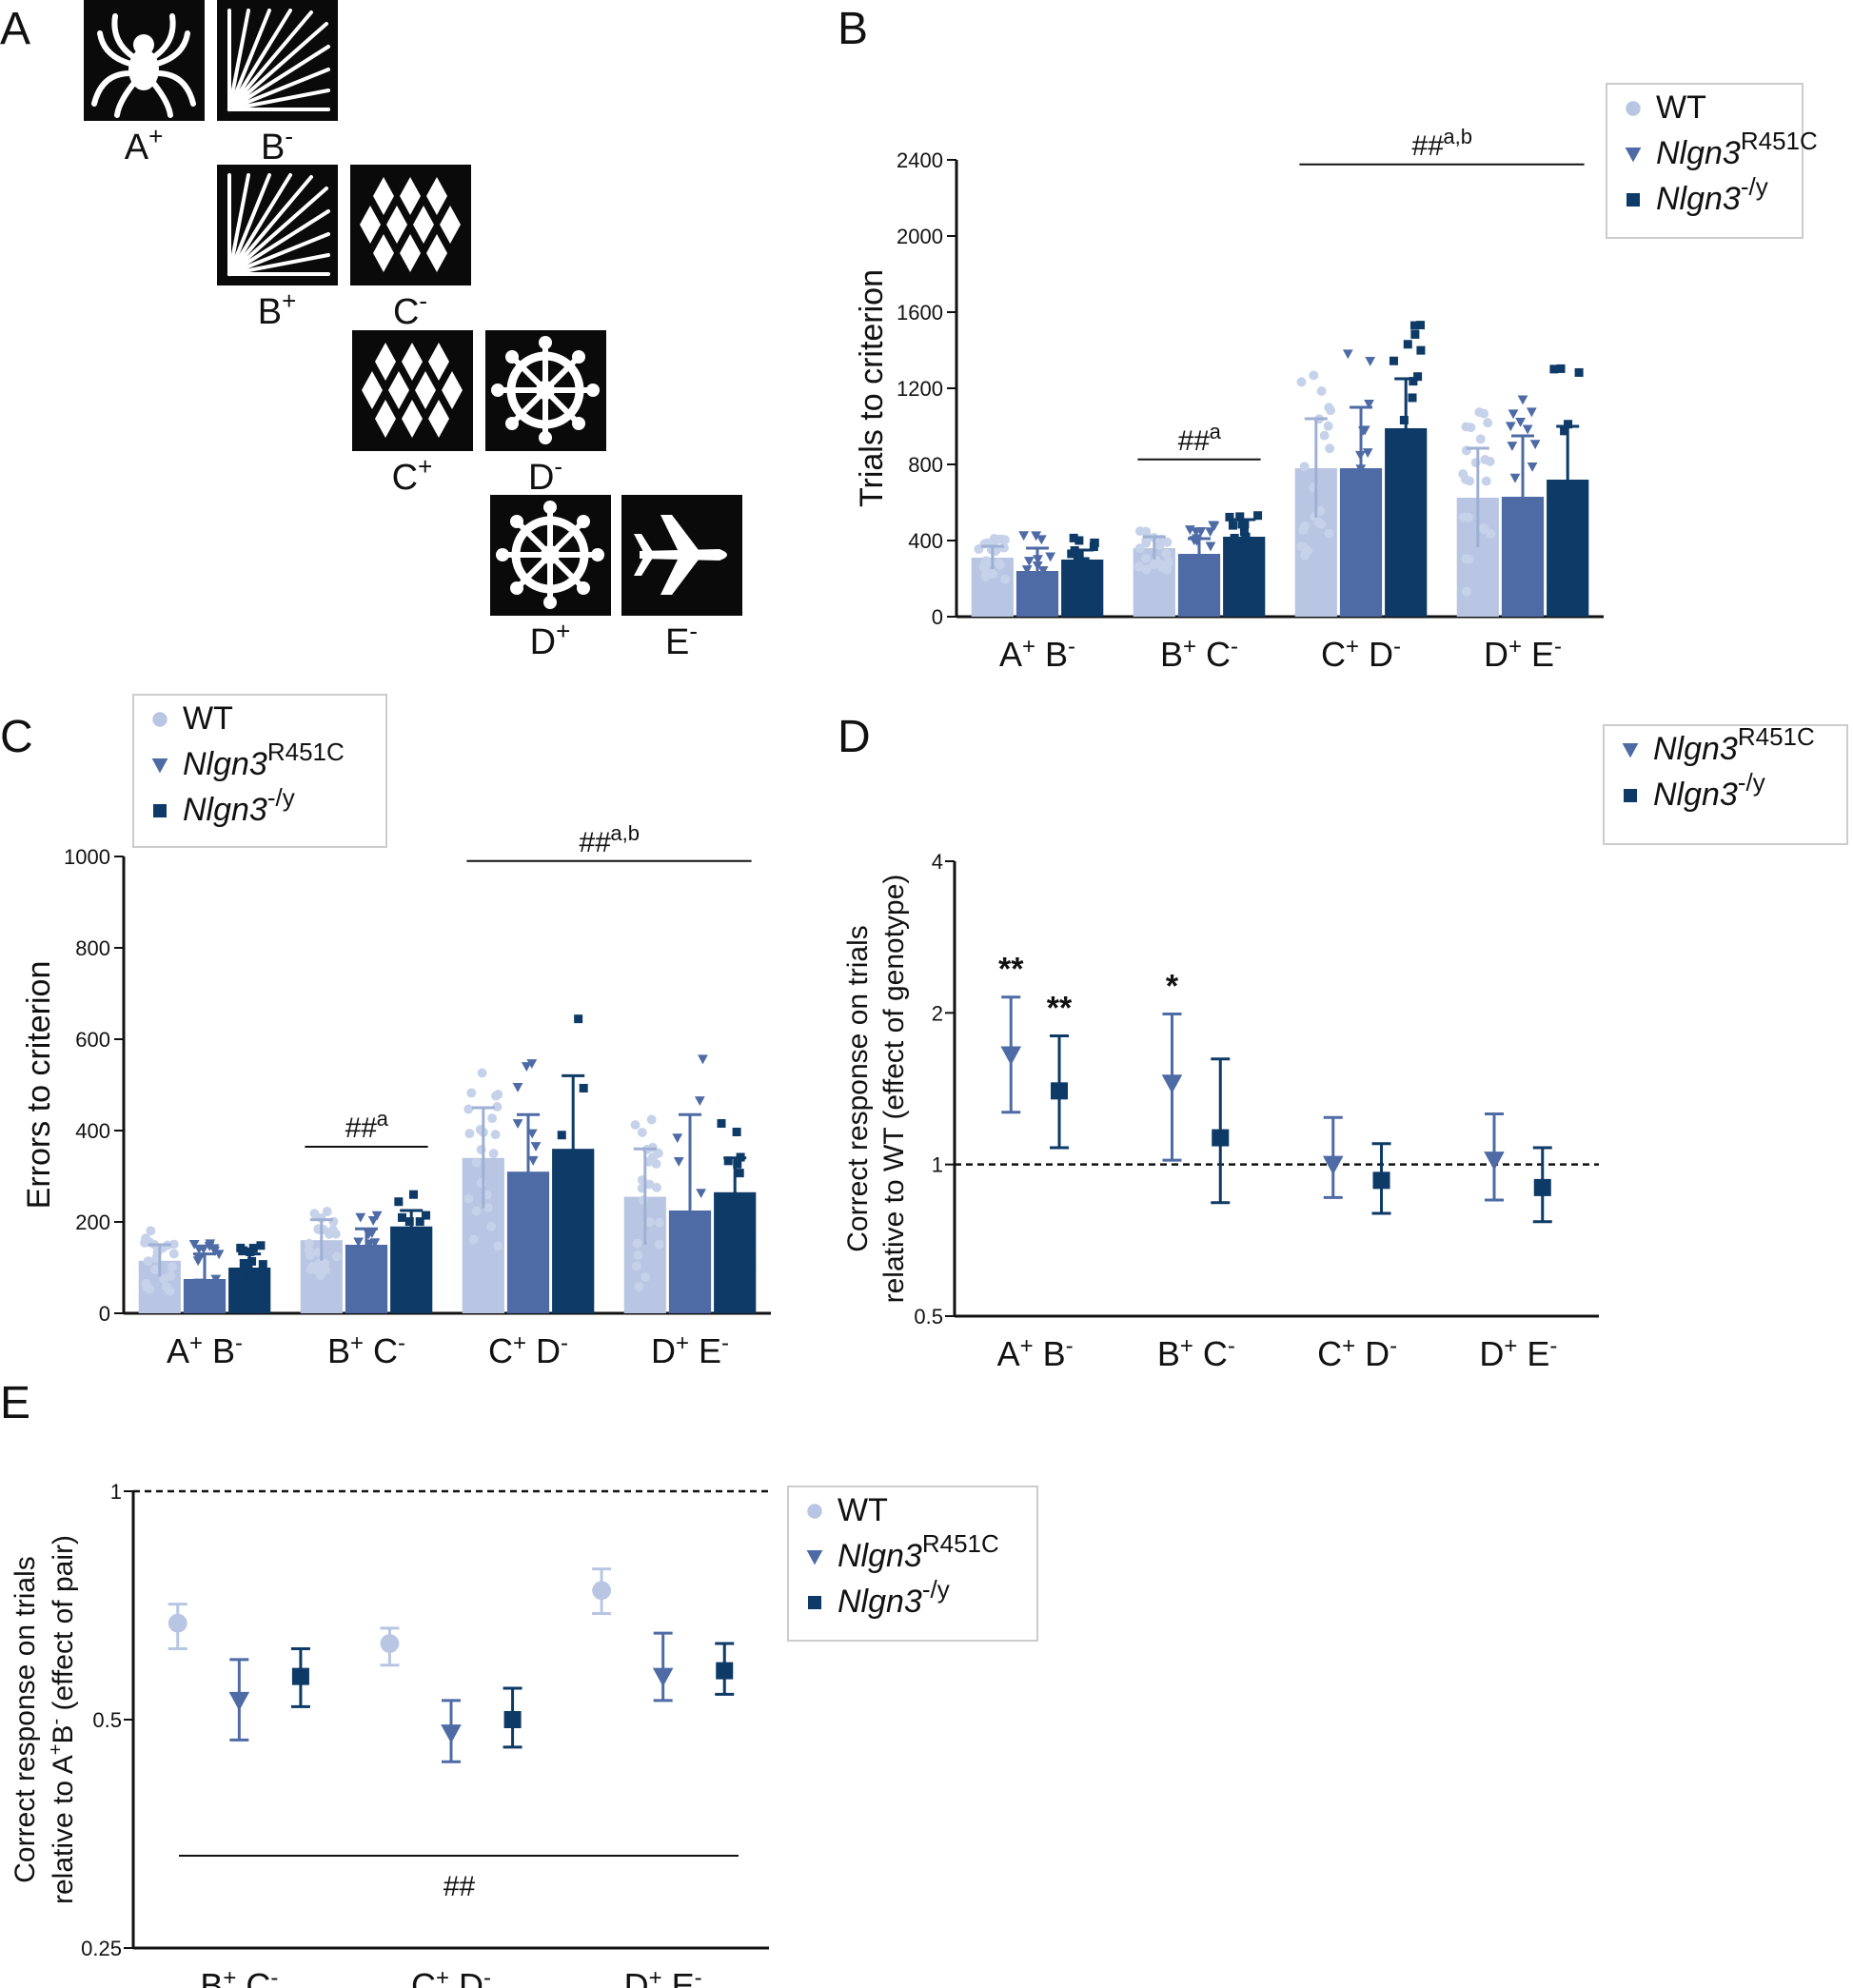 The width and height of the screenshot is (1853, 1988). What do you see at coordinates (1734, 744) in the screenshot?
I see `legend-label: Nlgn3R451C` at bounding box center [1734, 744].